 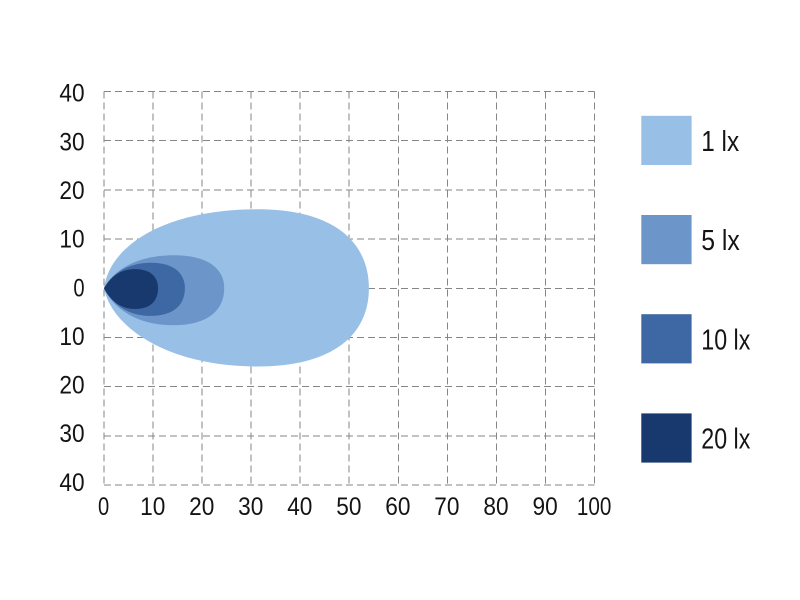 What do you see at coordinates (495, 507) in the screenshot?
I see `svg-text: 80` at bounding box center [495, 507].